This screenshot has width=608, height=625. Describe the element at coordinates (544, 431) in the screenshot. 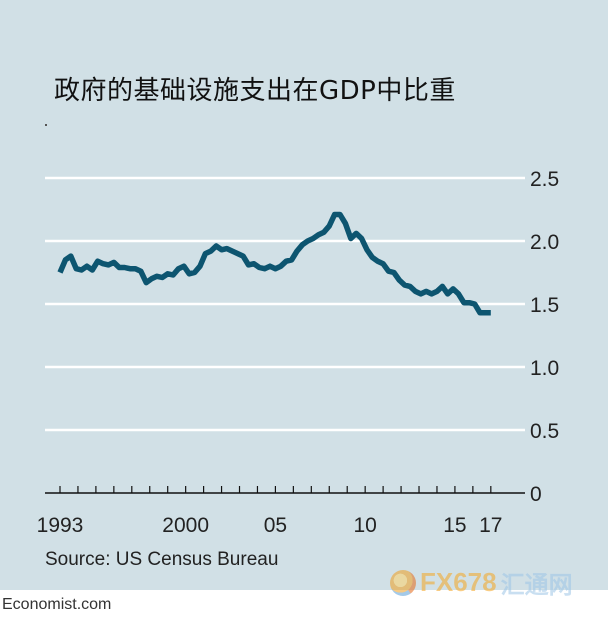

I see `y-tick-label: 0.5` at that location.